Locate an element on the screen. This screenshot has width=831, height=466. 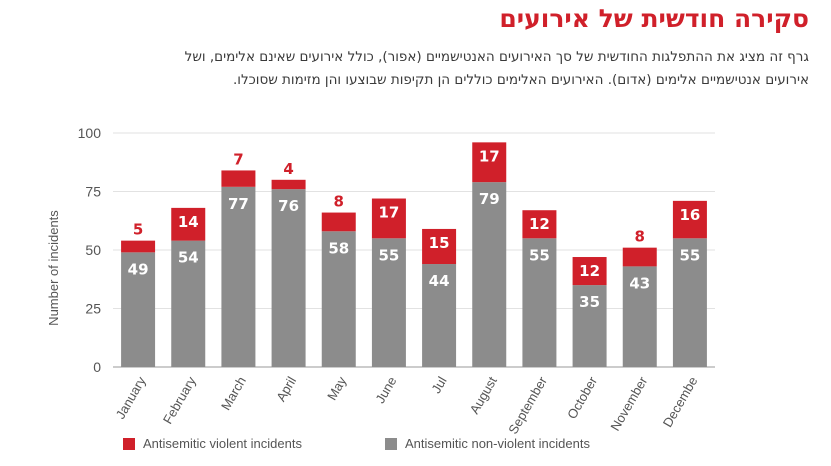
x-tick-label: November is located at coordinates (628, 403).